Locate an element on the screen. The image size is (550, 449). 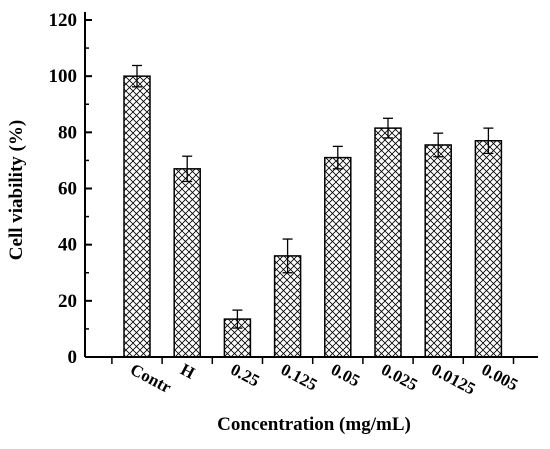
y-tick-labels: 0 20 40 60 80 100 120 is located at coordinates (63, 189).